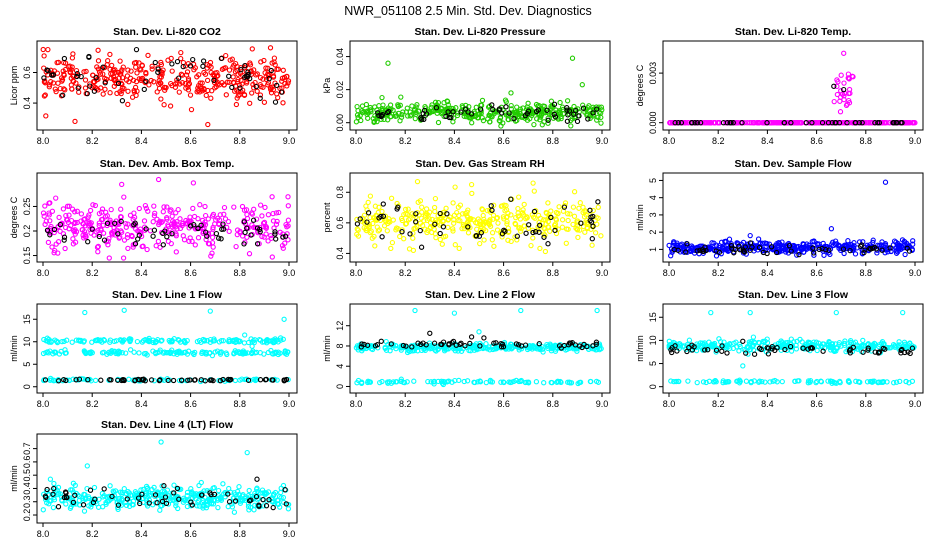 The width and height of the screenshot is (936, 540). Describe the element at coordinates (327, 217) in the screenshot. I see `y-axis-label: percent` at that location.